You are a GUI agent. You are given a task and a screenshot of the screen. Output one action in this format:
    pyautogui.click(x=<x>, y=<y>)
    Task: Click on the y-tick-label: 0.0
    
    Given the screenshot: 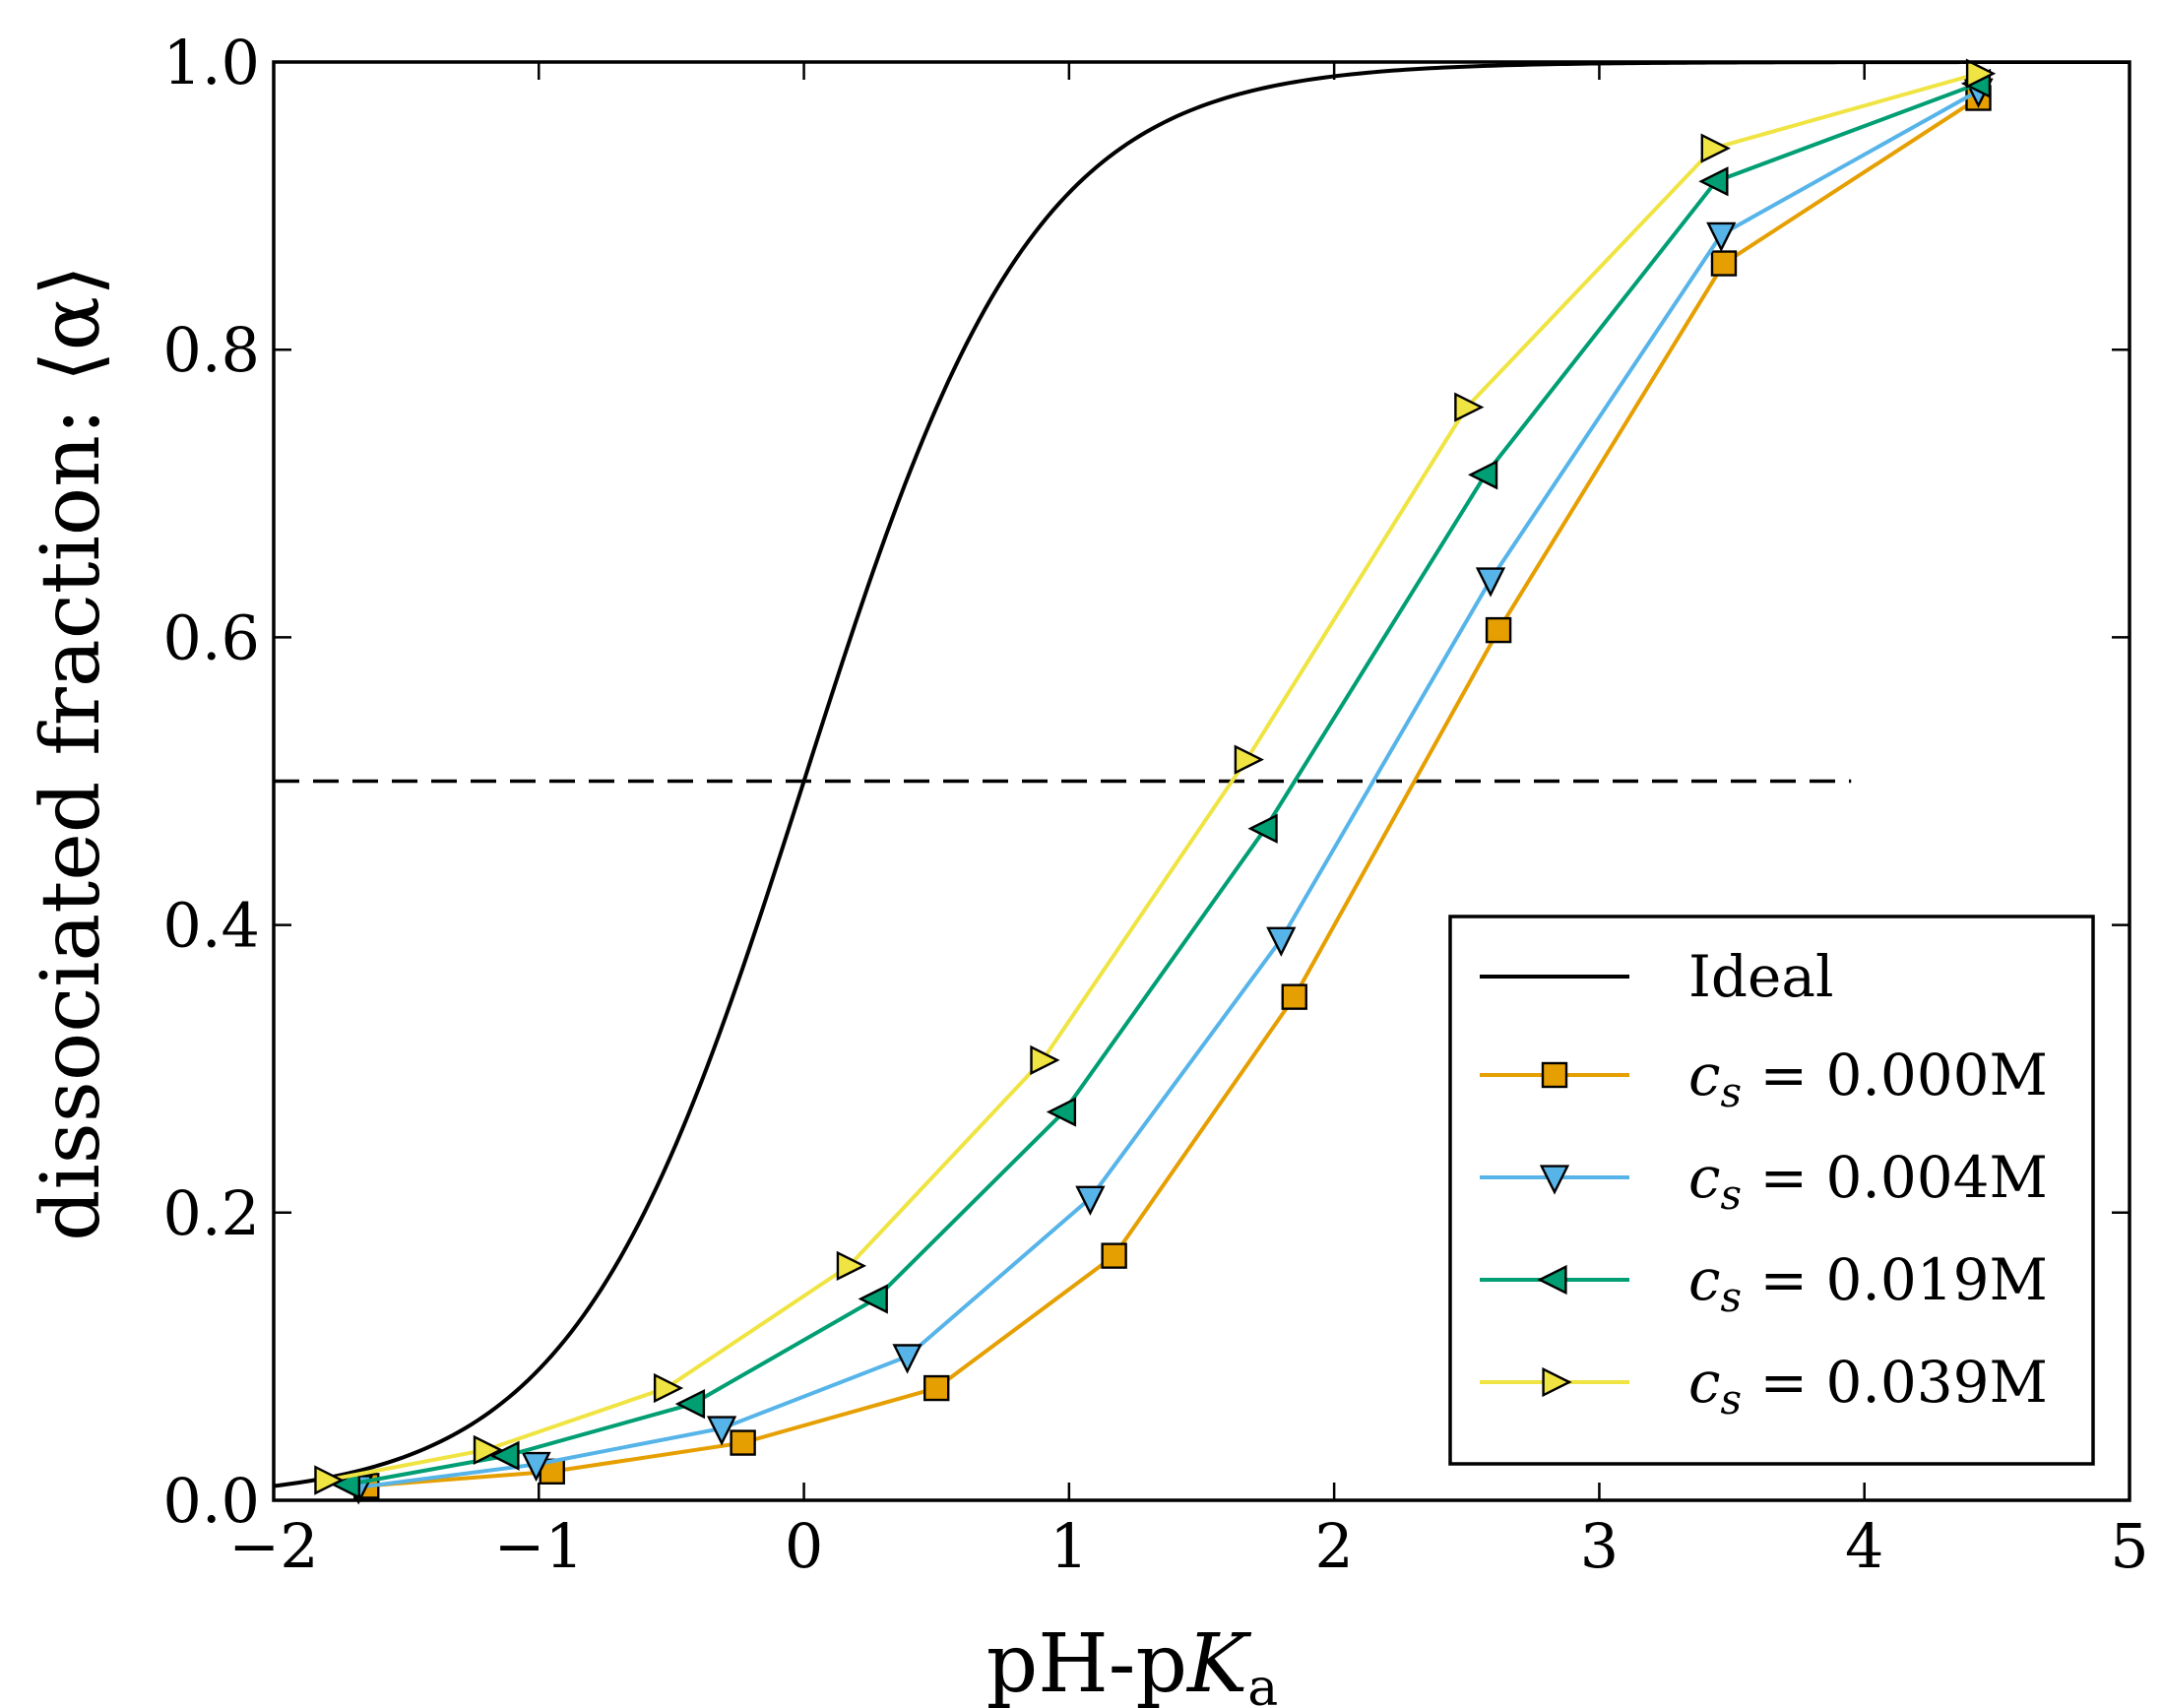 What is the action you would take?
    pyautogui.click(x=211, y=1501)
    